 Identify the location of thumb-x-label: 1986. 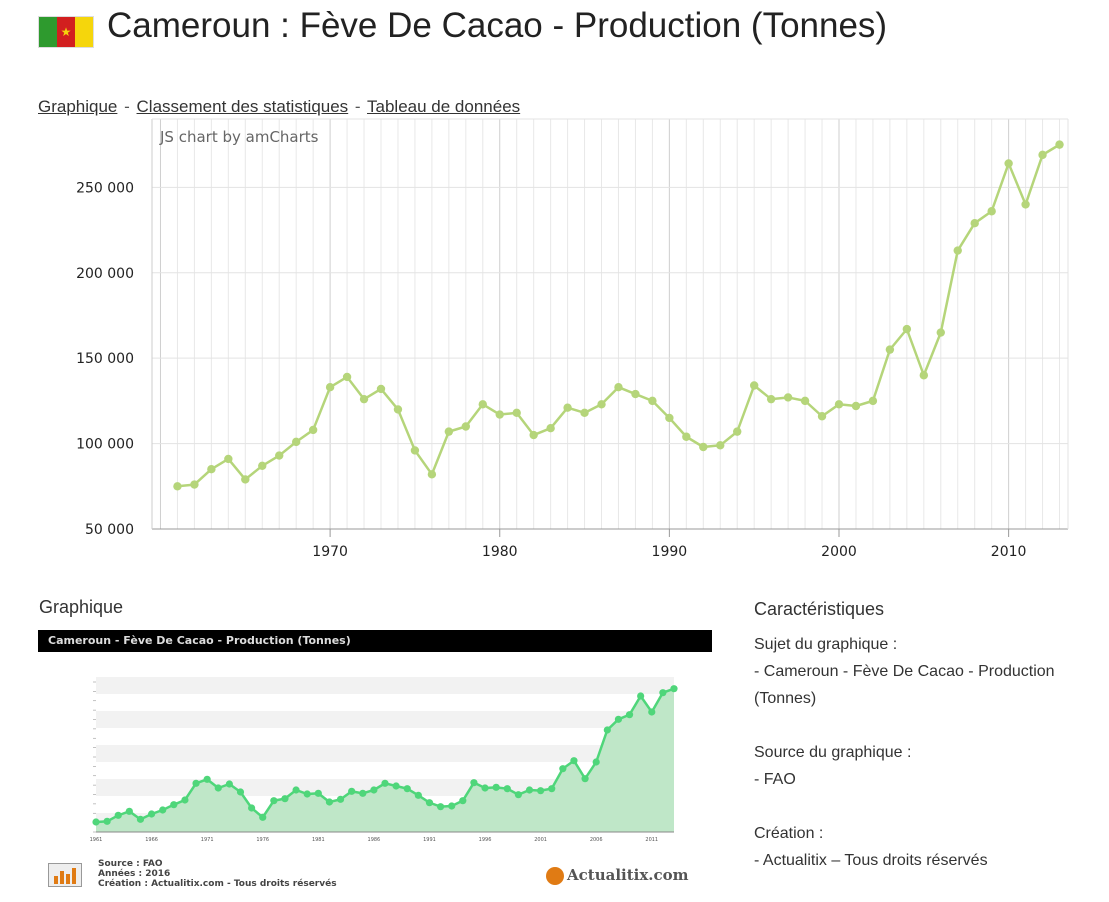
(374, 840).